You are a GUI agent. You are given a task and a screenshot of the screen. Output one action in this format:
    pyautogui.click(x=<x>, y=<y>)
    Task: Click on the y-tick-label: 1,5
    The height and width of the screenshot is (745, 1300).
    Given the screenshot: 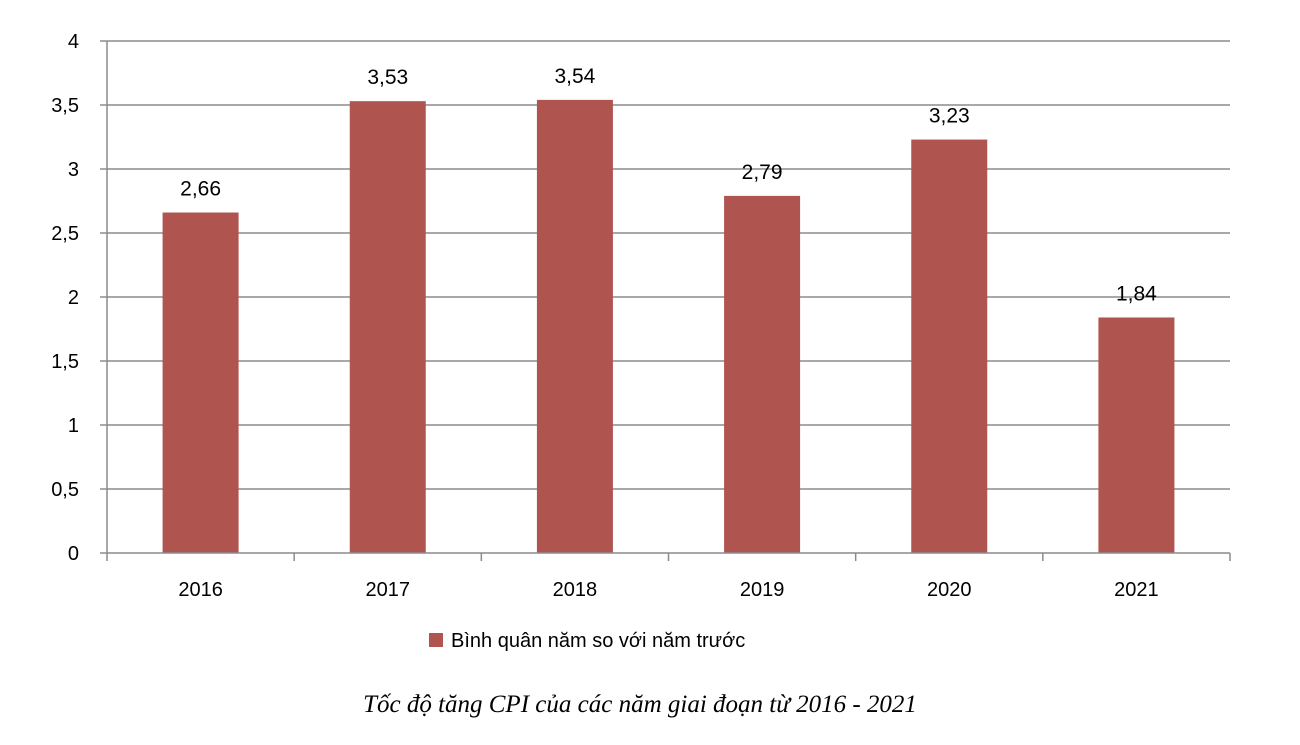 What is the action you would take?
    pyautogui.click(x=65, y=362)
    